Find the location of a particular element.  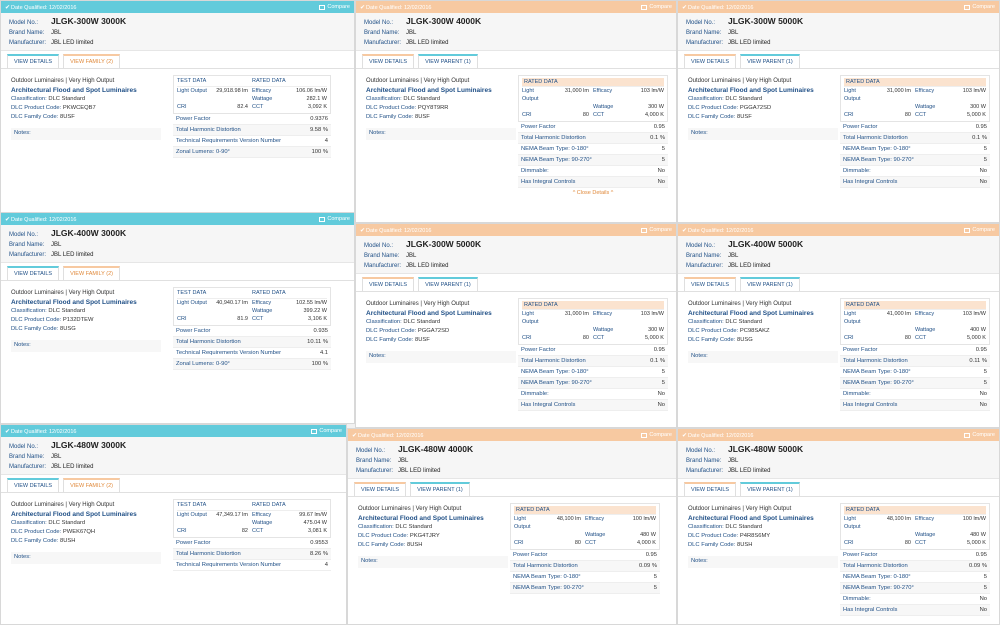

rated-data-header: RATED DATA is located at coordinates (533, 510).